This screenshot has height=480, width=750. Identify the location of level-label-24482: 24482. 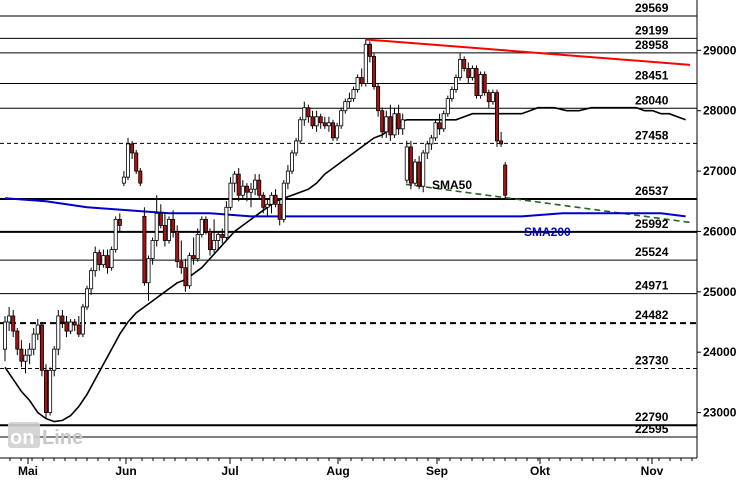
(652, 315).